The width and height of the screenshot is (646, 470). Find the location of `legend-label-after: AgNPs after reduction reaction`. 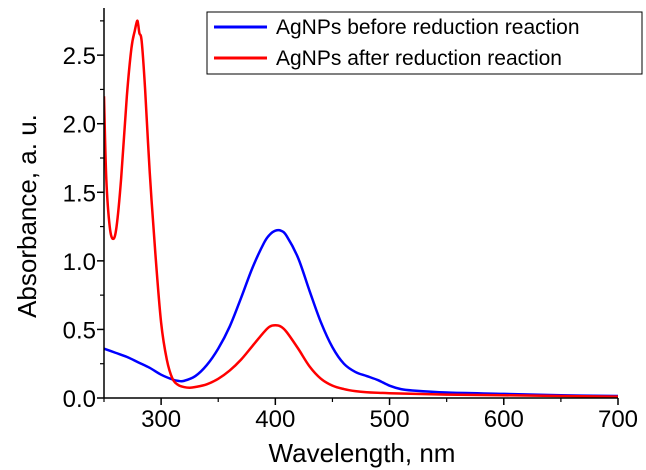

legend-label-after: AgNPs after reduction reaction is located at coordinates (419, 58).